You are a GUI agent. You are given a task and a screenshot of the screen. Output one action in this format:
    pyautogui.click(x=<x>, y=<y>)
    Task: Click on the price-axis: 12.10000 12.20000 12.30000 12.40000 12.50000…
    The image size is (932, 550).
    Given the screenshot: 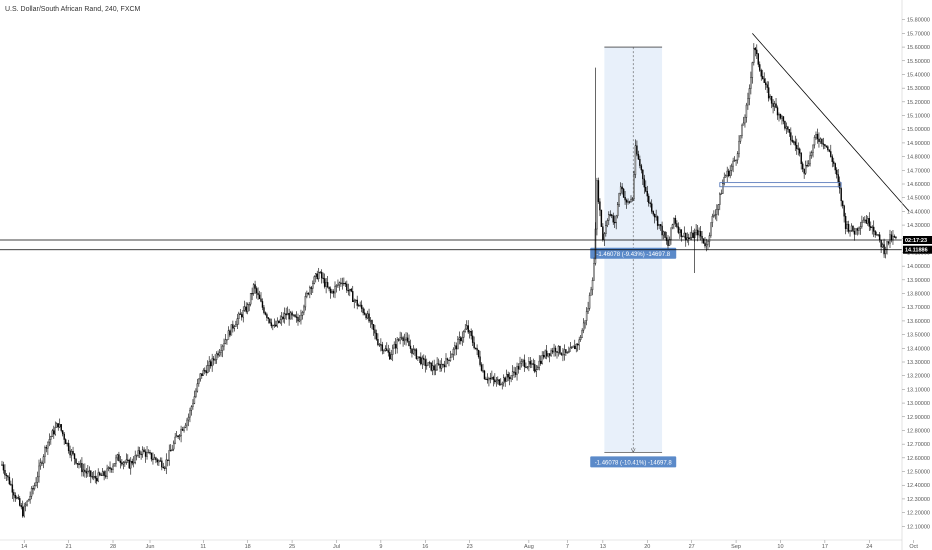 What is the action you would take?
    pyautogui.click(x=915, y=275)
    